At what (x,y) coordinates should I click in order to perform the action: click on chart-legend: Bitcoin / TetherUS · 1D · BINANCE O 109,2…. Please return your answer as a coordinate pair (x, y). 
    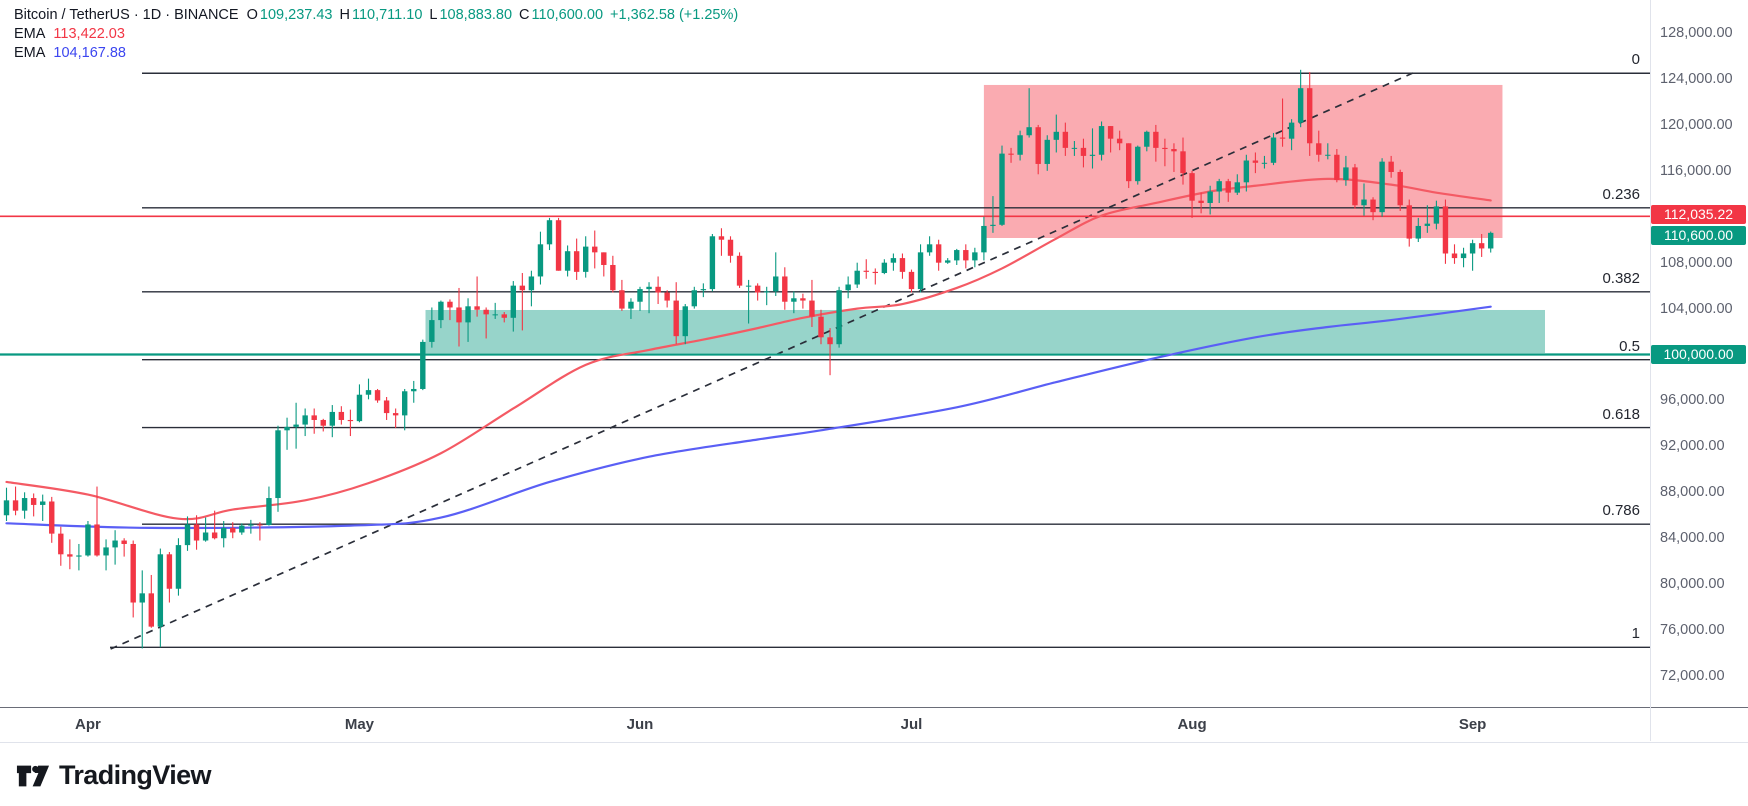
    Looking at the image, I should click on (377, 34).